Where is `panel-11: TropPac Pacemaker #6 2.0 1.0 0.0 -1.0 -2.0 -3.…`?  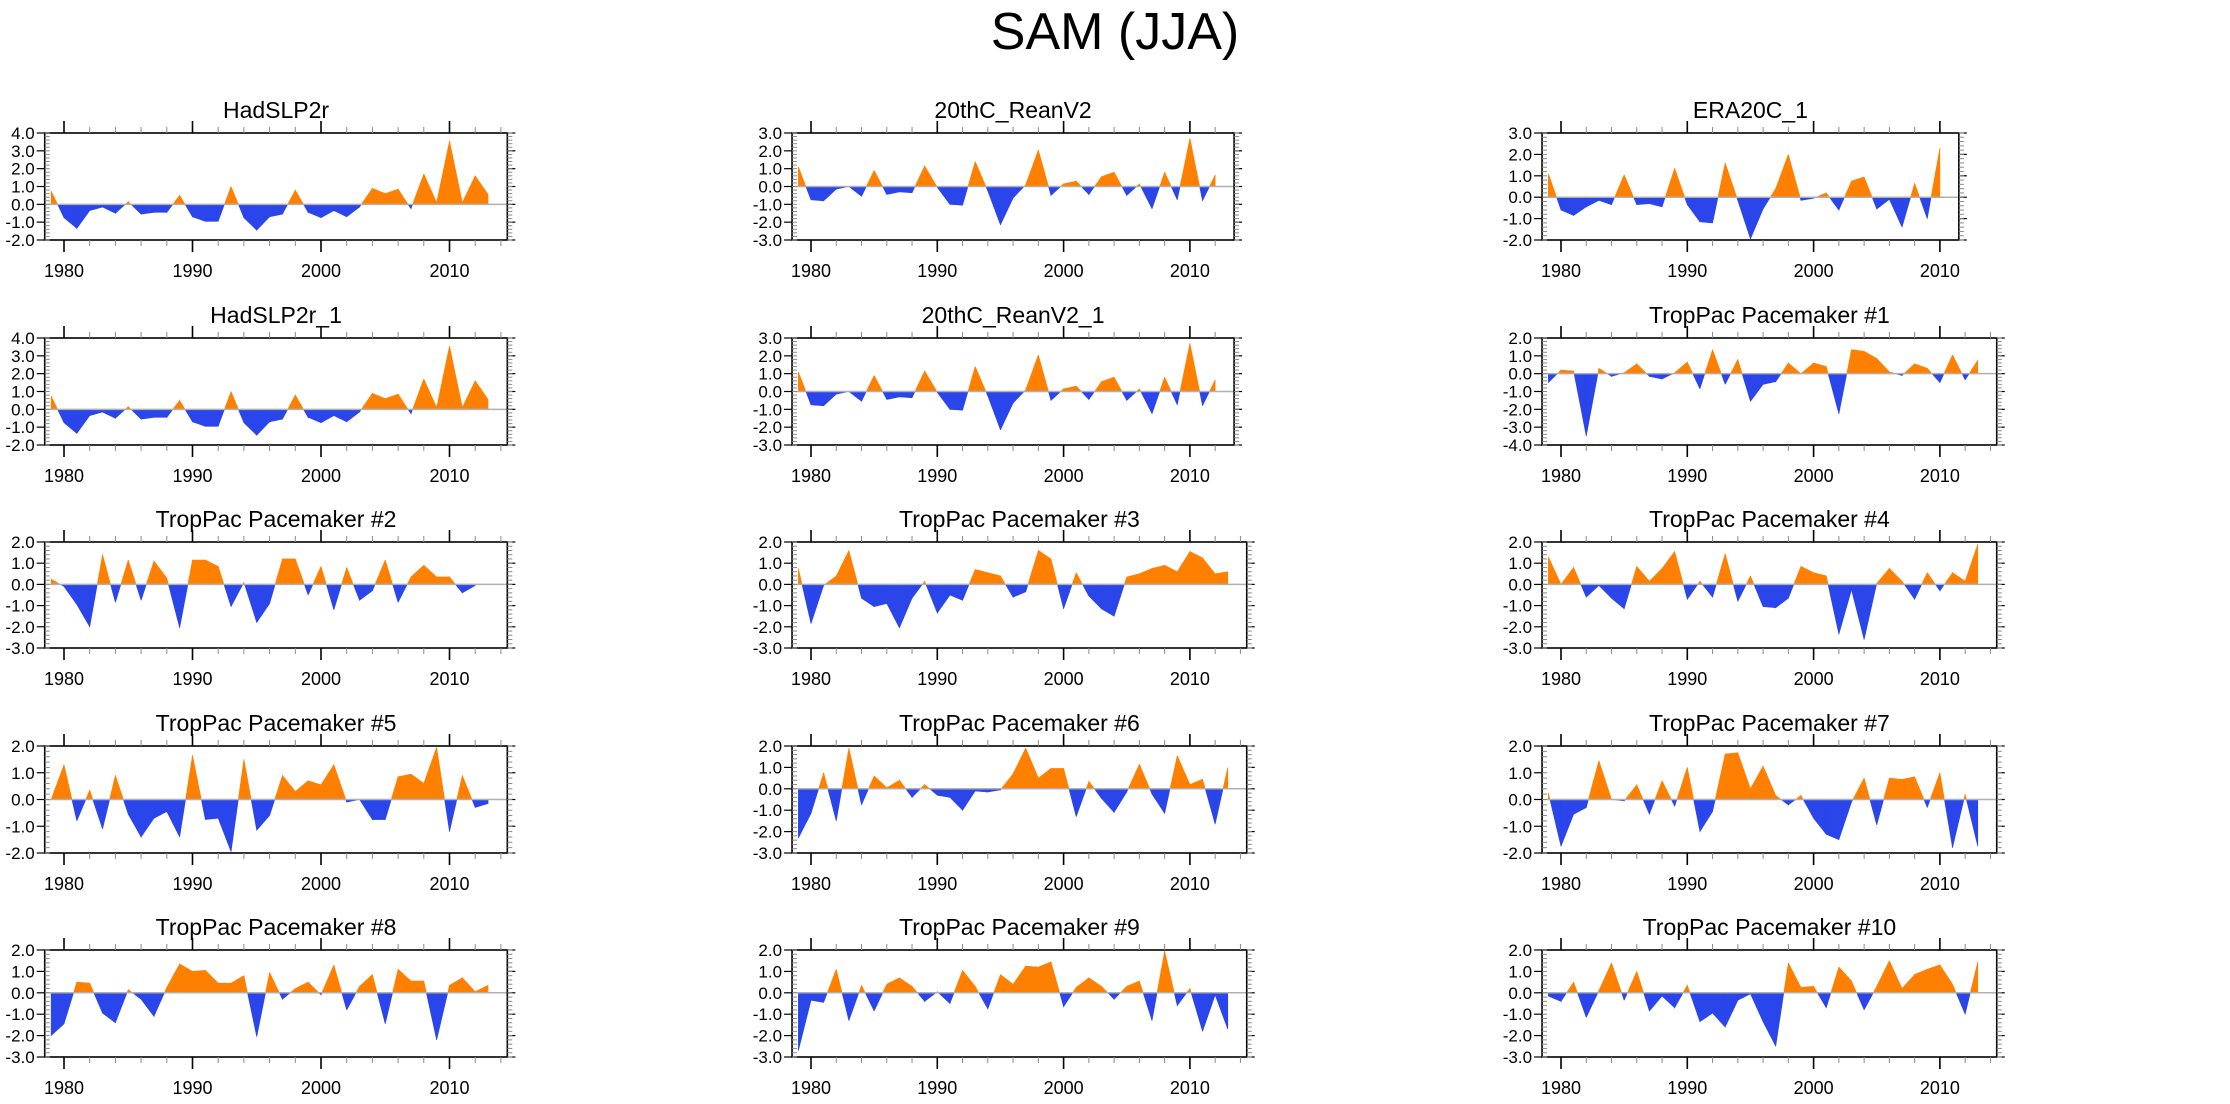
panel-11: TropPac Pacemaker #6 2.0 1.0 0.0 -1.0 -2.0 -3.… is located at coordinates (1004, 802).